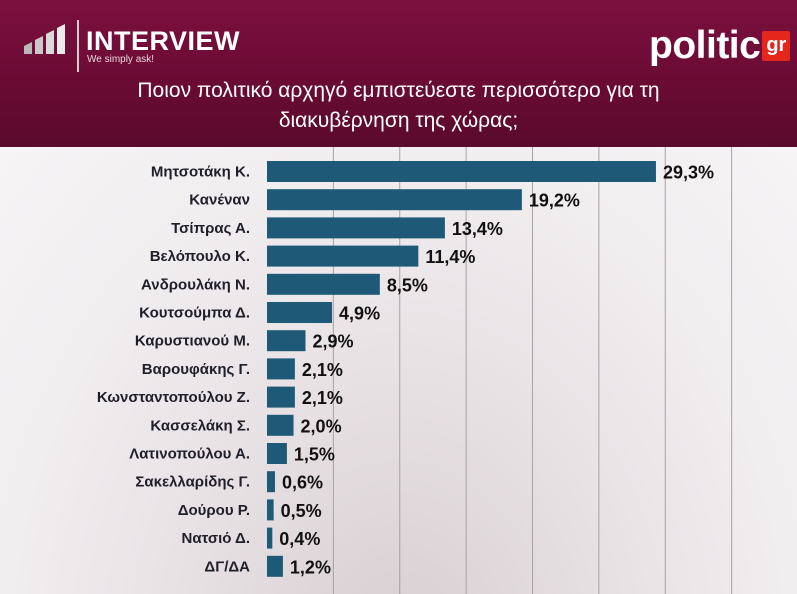  Describe the element at coordinates (216, 538) in the screenshot. I see `category-label: Νατσιό Δ.` at that location.